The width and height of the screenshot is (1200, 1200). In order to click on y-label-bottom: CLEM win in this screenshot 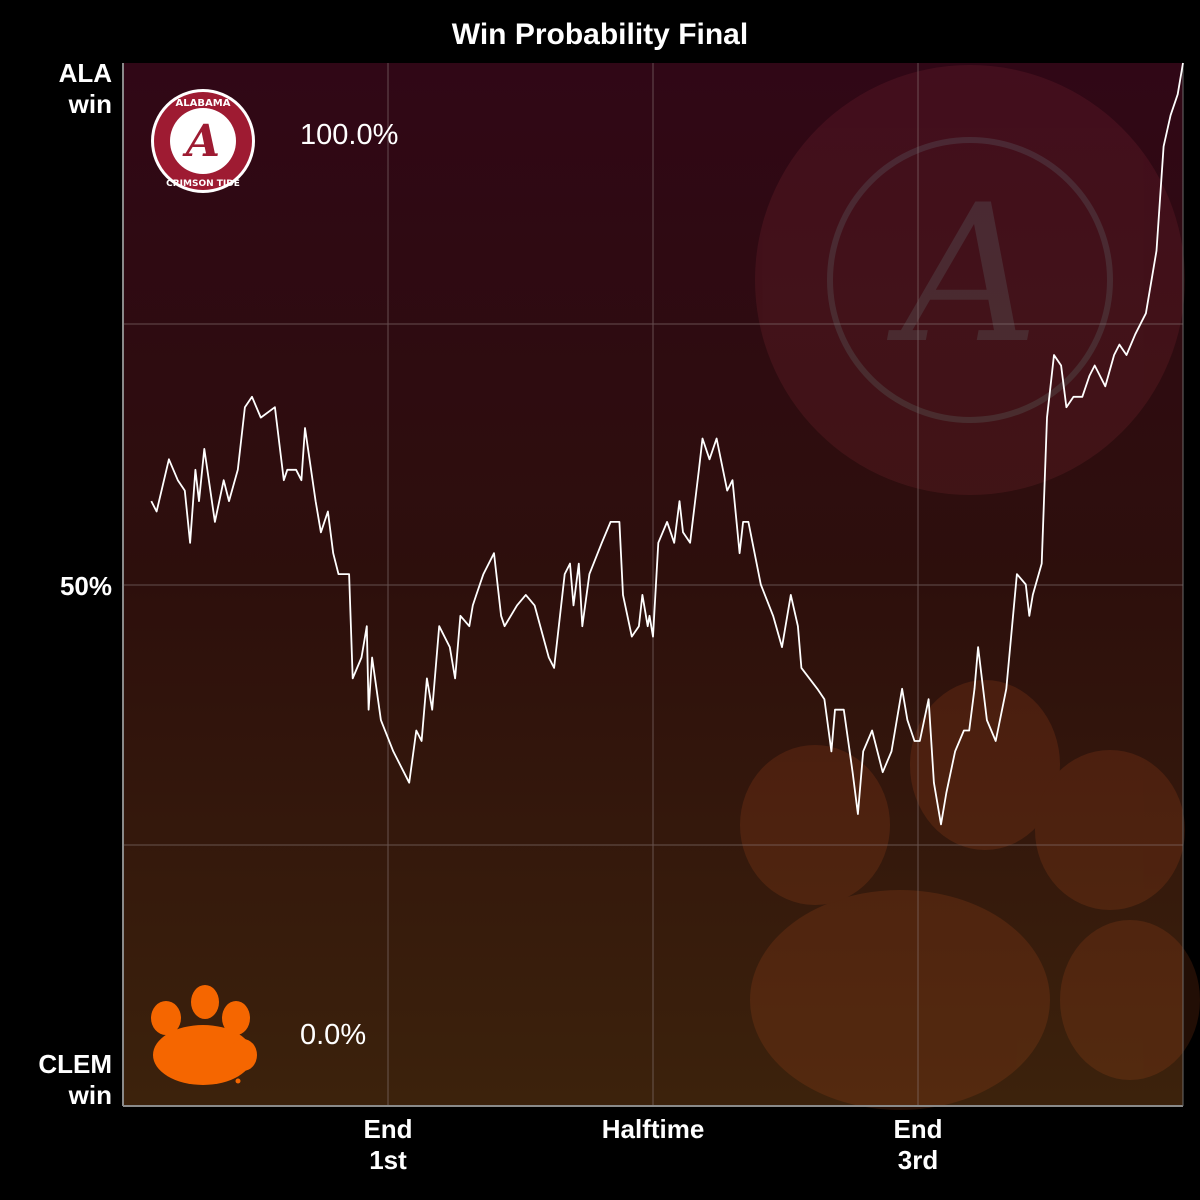, I will do `click(75, 1079)`.